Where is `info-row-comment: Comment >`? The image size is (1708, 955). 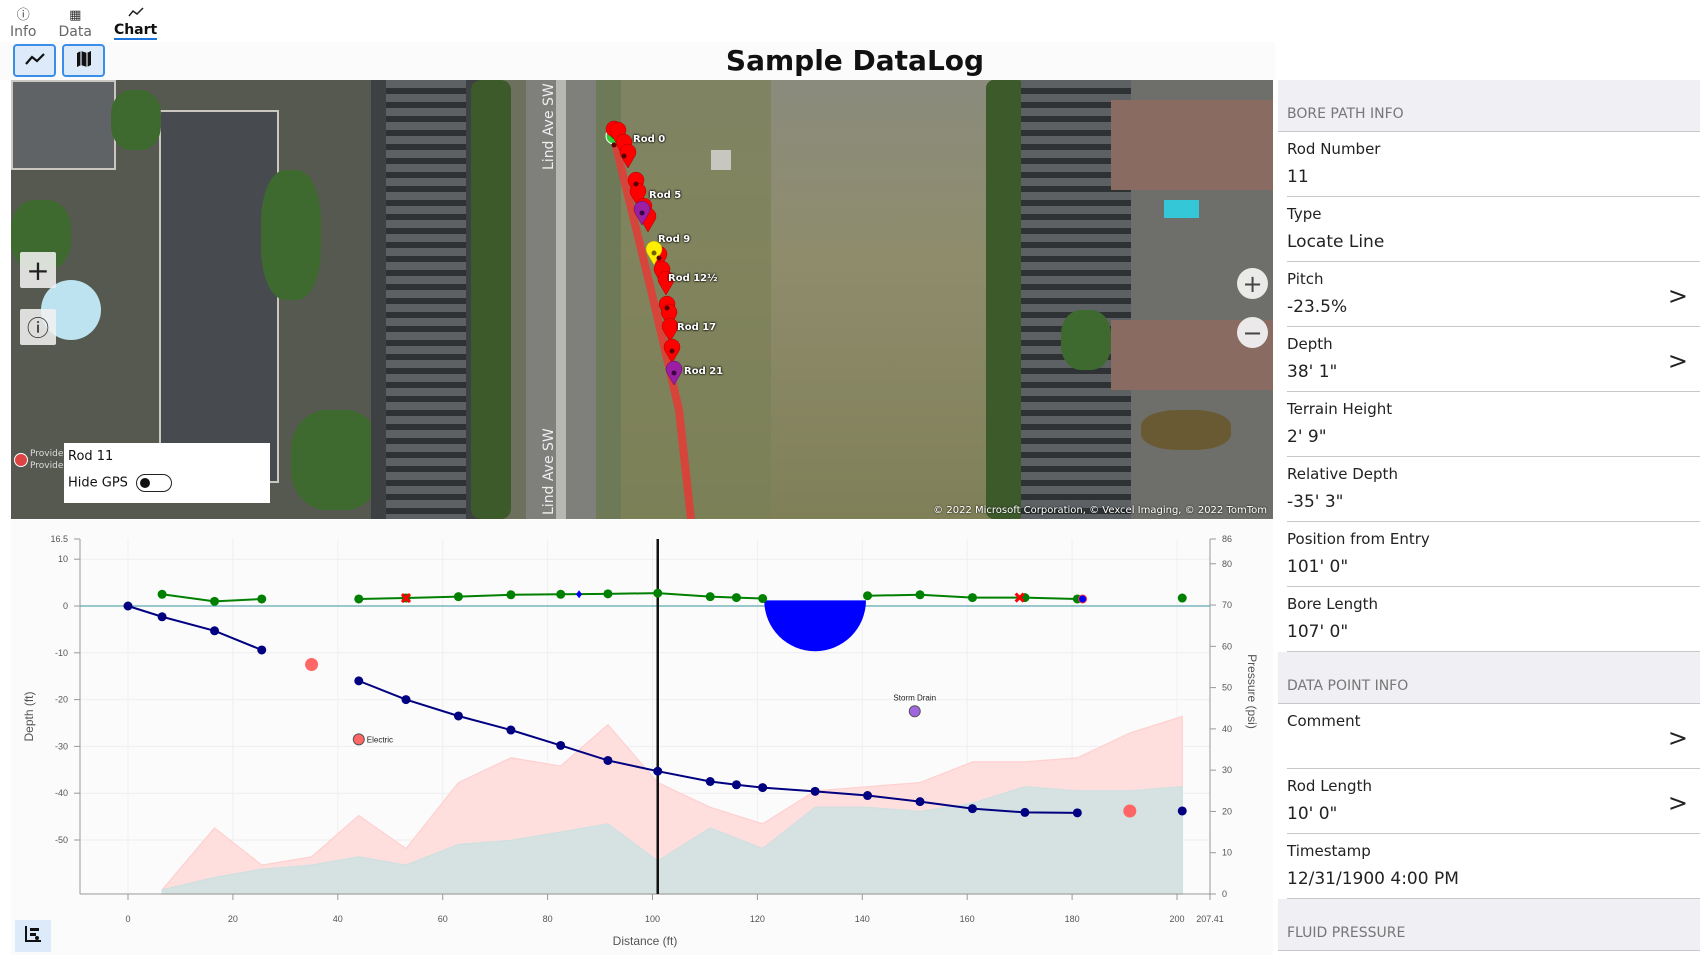
info-row-comment: Comment > is located at coordinates (1493, 736).